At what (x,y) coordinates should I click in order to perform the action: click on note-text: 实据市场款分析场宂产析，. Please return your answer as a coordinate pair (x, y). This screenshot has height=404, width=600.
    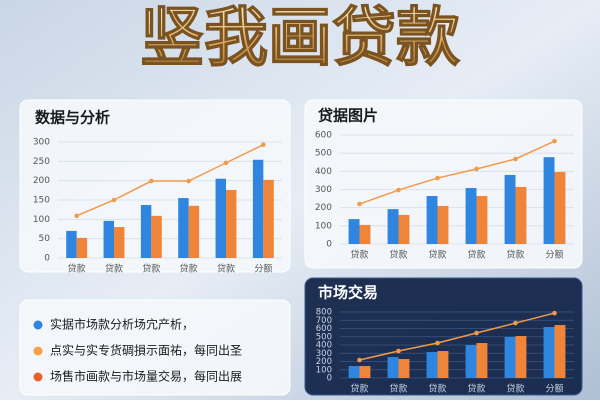
    Looking at the image, I should click on (122, 324).